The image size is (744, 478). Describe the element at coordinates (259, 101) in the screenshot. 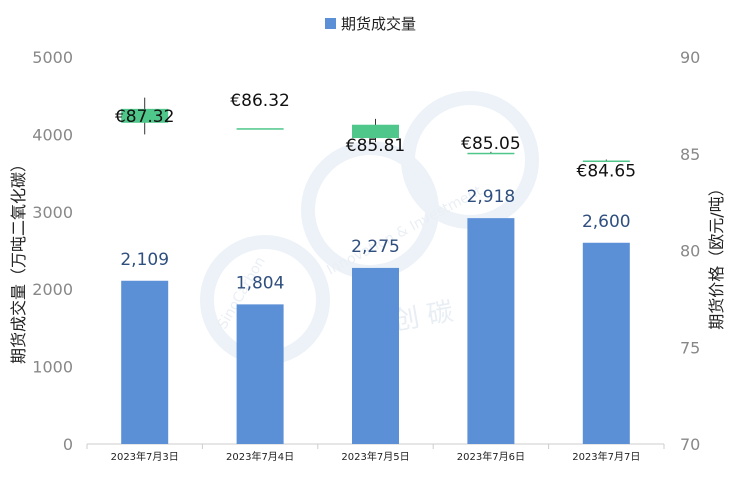

I see `price-data-label: €86.32` at that location.